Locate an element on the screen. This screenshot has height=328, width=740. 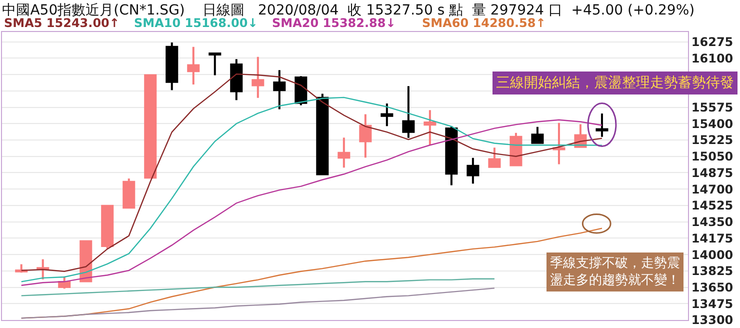
y-tick-label: 15050 is located at coordinates (712, 157).